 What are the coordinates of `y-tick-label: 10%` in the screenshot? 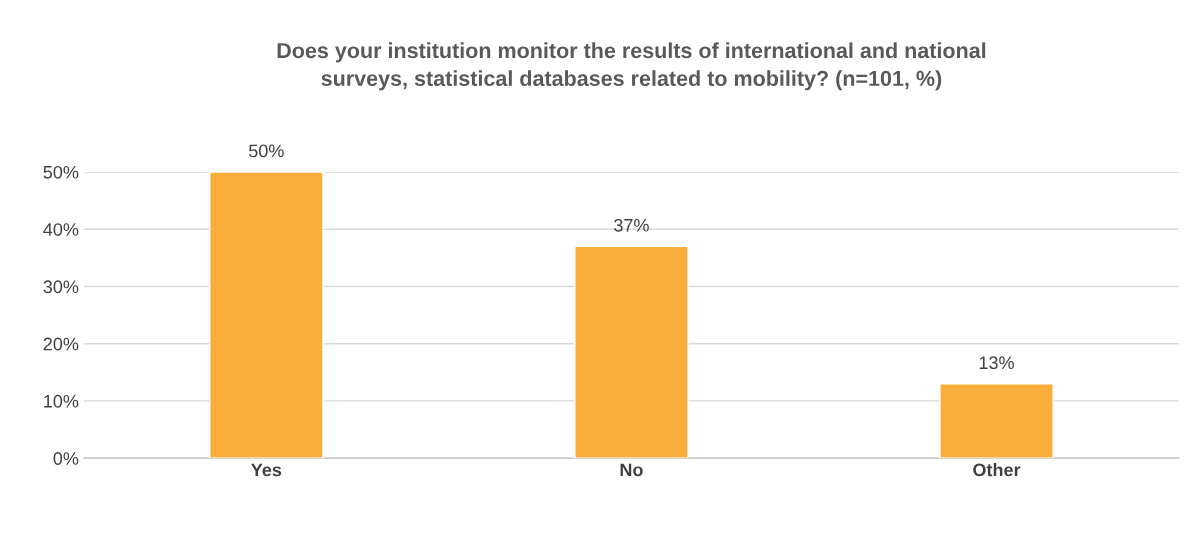 It's located at (61, 401).